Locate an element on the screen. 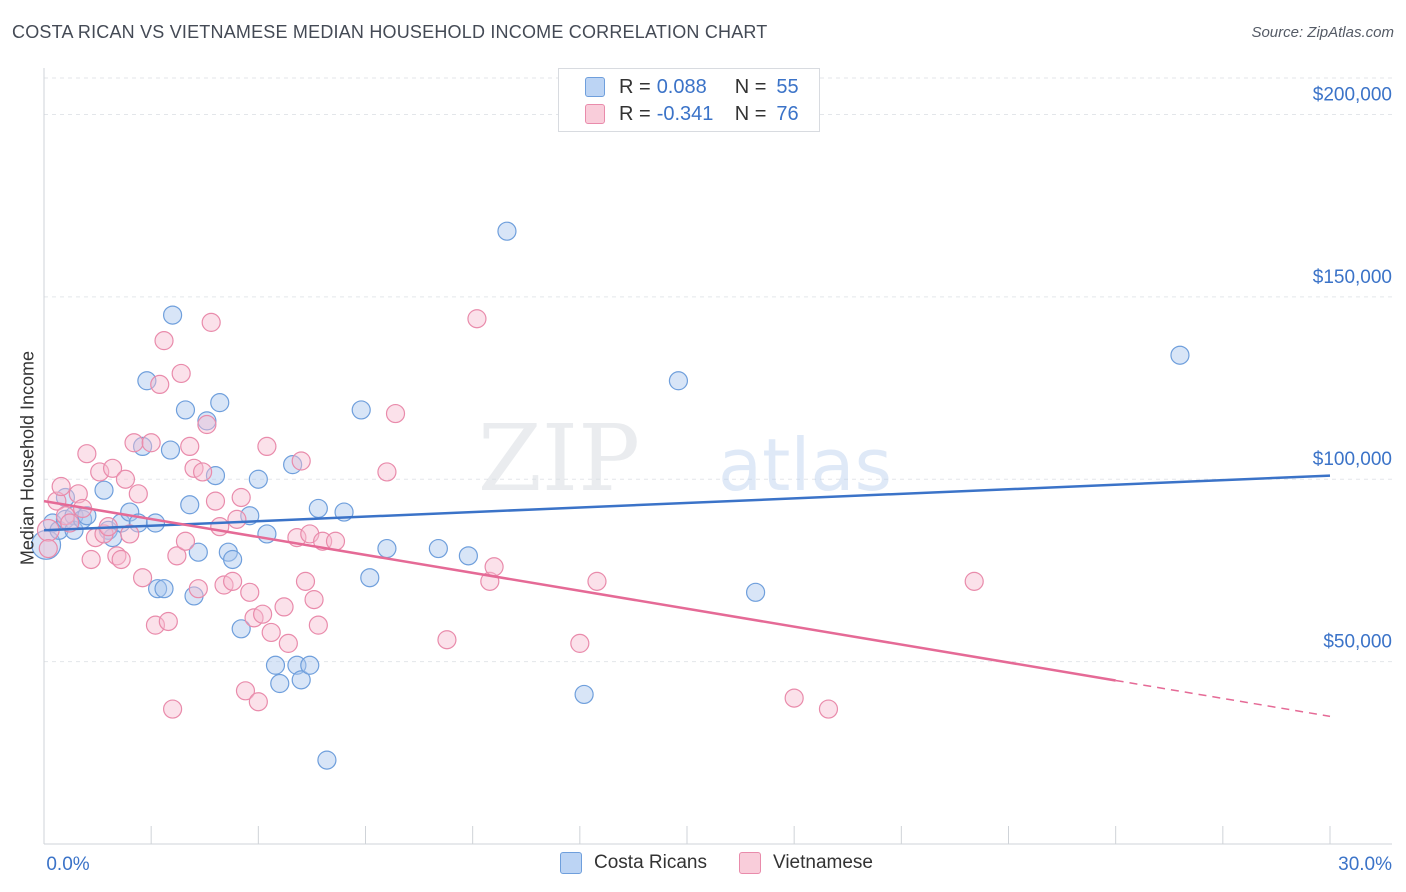 This screenshot has width=1406, height=892. legend-item-costa-ricans: Costa Ricans is located at coordinates (633, 863).